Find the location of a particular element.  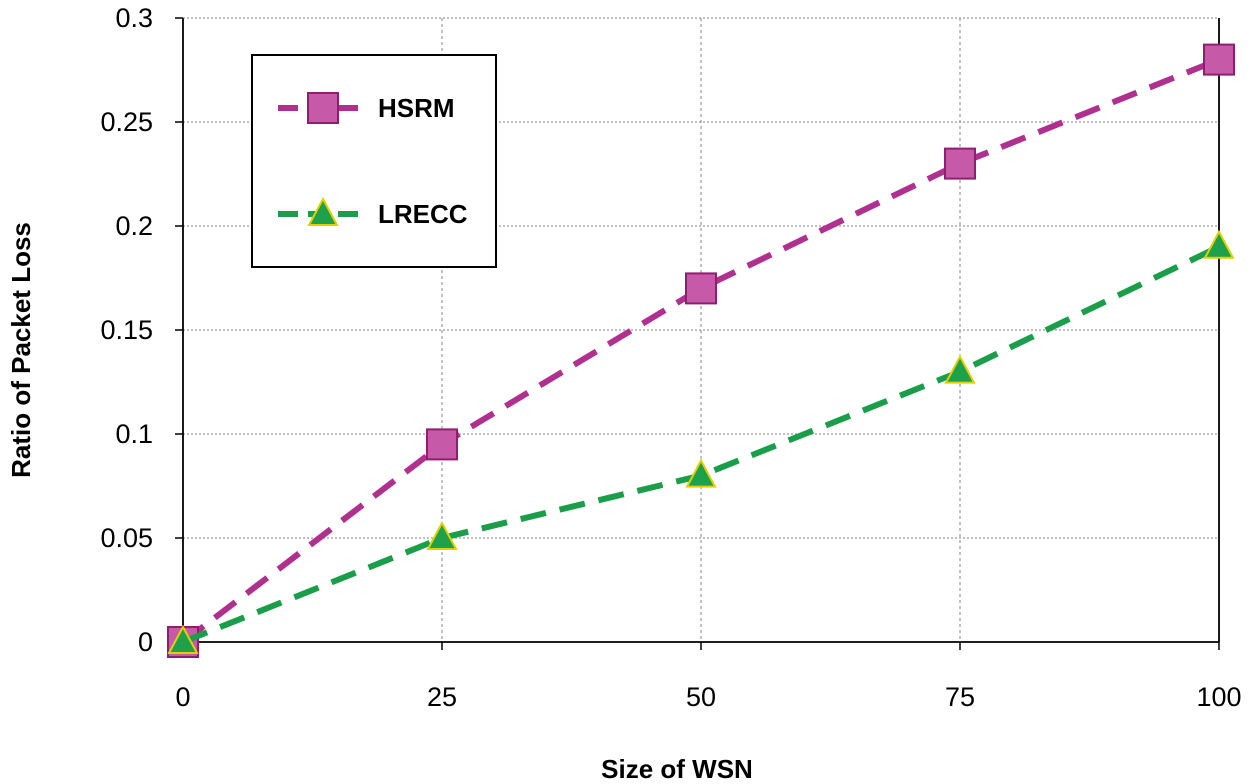

x-tick-label: 0 is located at coordinates (182, 697).